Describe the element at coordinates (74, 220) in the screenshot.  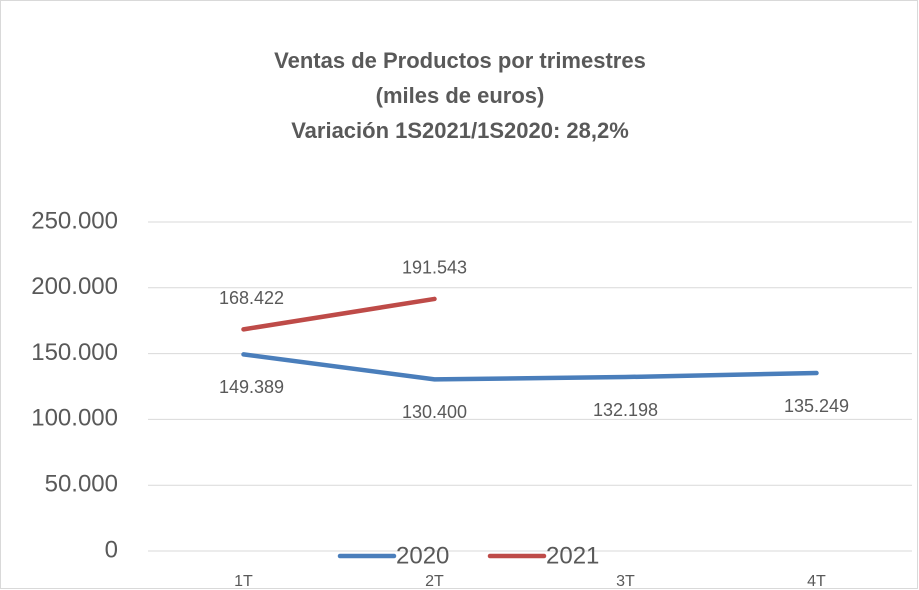
I see `y-tick-label: 250.000` at that location.